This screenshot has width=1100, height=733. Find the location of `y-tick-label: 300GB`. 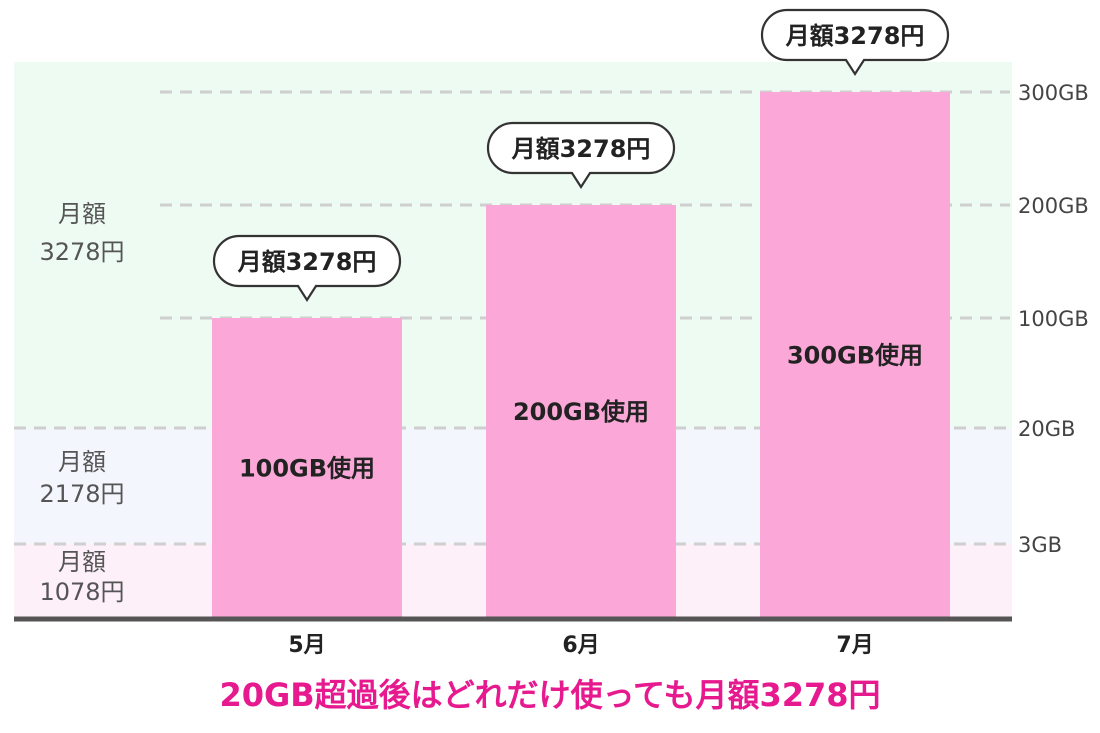

y-tick-label: 300GB is located at coordinates (1053, 93).